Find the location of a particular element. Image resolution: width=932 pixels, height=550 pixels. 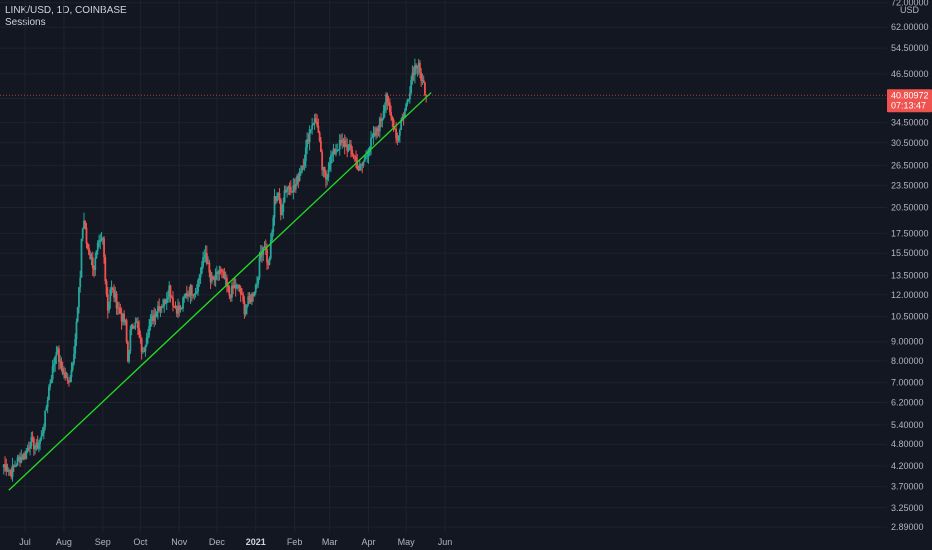

y-tick-label: 54.50000 is located at coordinates (910, 48).